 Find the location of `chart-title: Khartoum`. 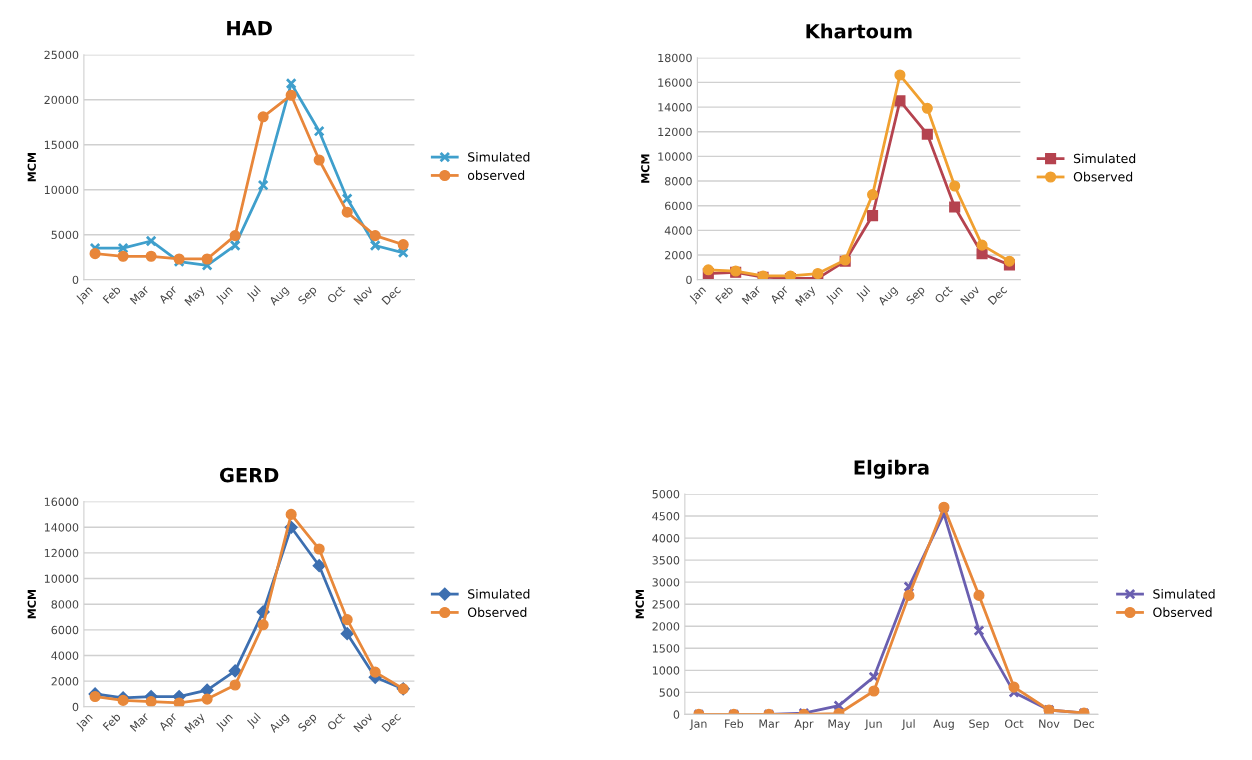

chart-title: Khartoum is located at coordinates (859, 31).